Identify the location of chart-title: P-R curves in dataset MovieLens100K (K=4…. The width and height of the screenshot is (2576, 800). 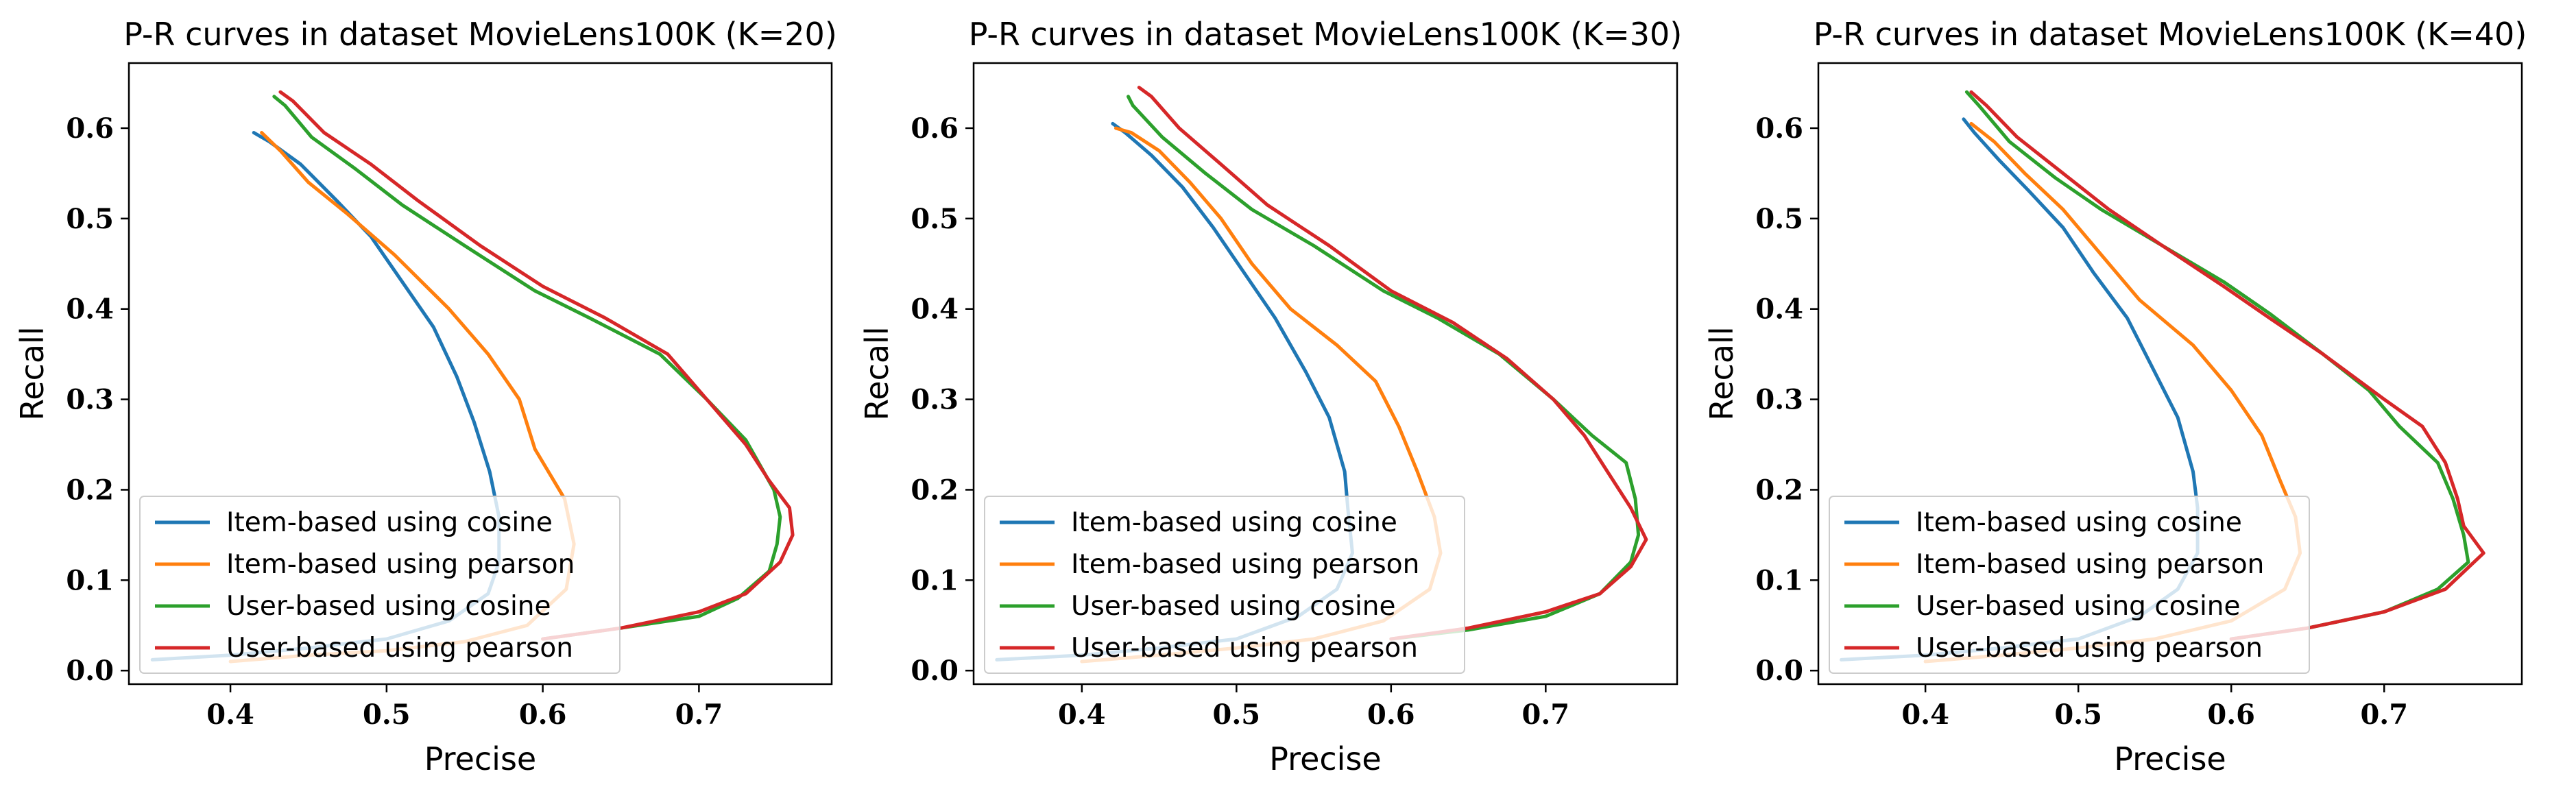
(2170, 34).